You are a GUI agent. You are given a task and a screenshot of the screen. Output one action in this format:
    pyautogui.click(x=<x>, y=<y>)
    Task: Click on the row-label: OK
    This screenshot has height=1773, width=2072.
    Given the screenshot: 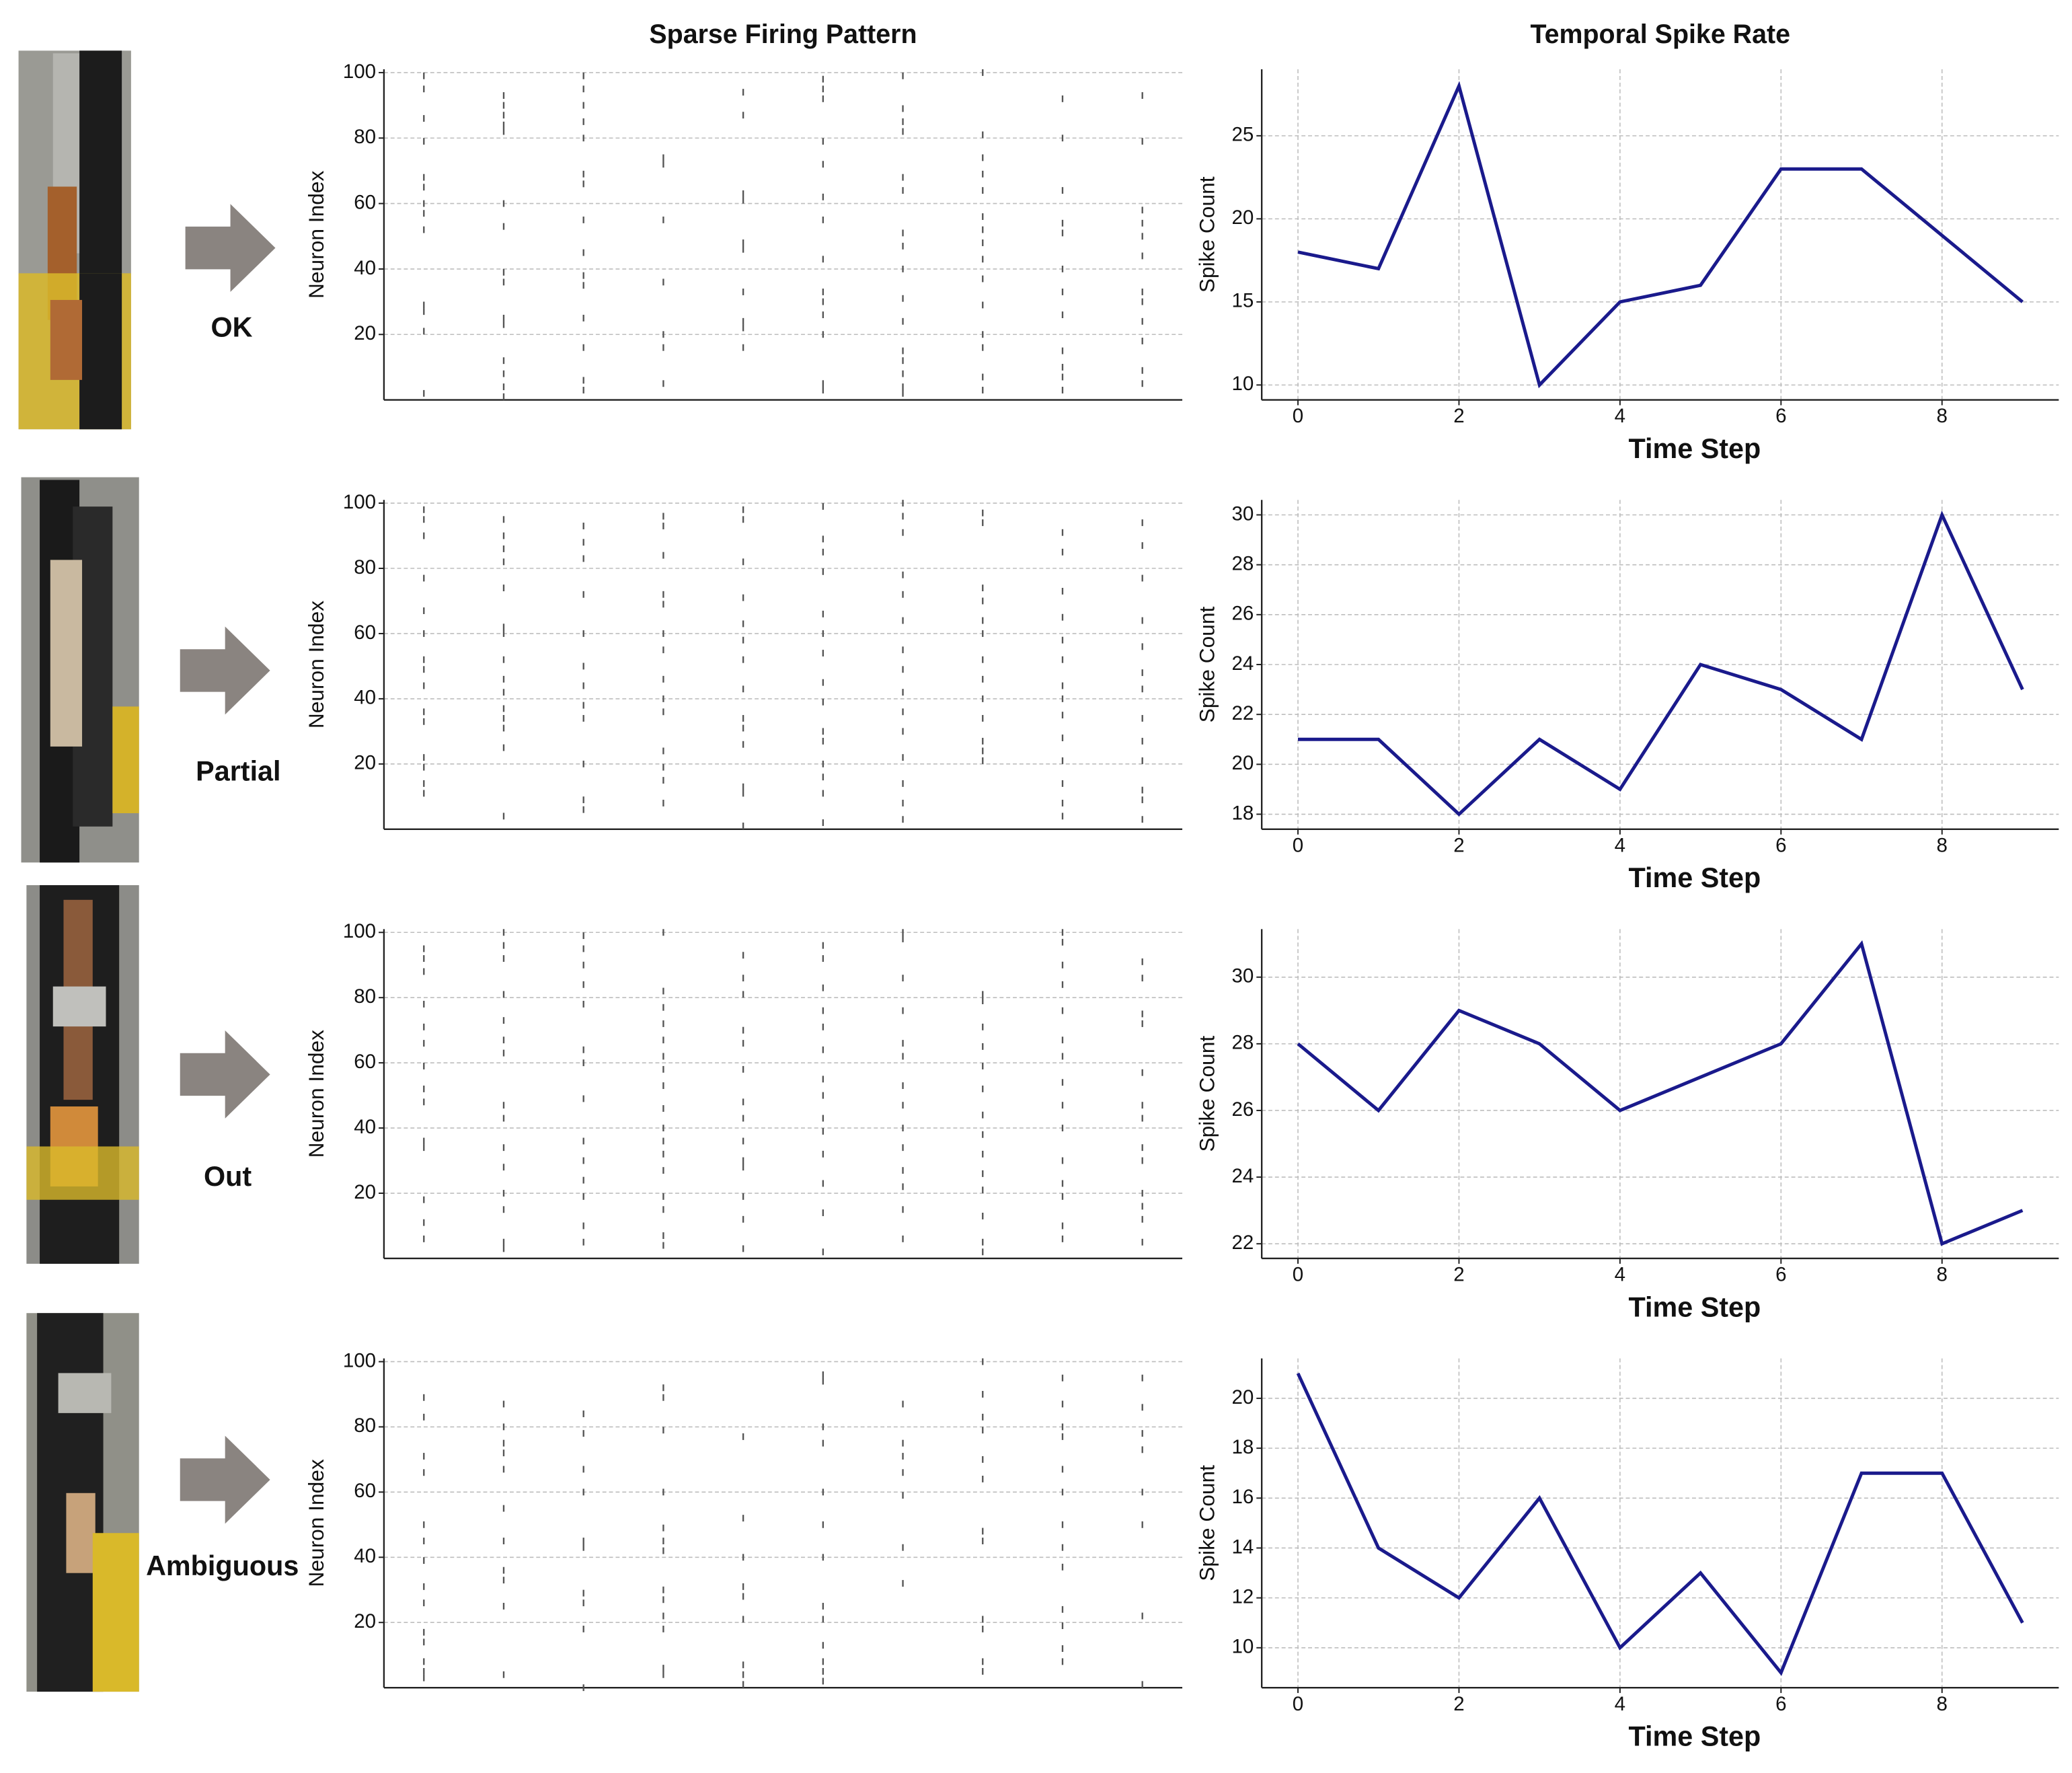 What is the action you would take?
    pyautogui.click(x=232, y=326)
    